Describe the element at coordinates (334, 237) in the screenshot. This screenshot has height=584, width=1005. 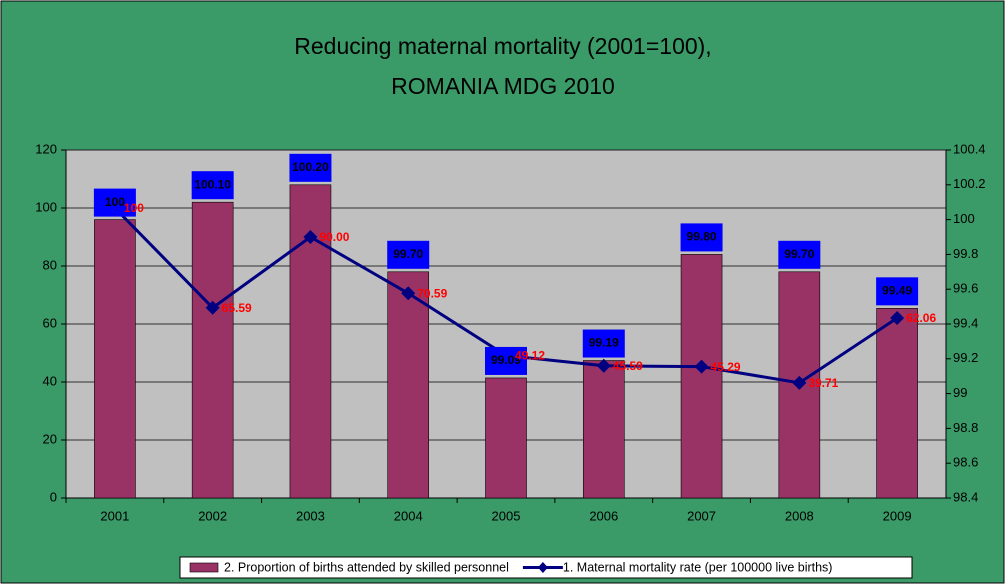
I see `data-label: 90.00` at that location.